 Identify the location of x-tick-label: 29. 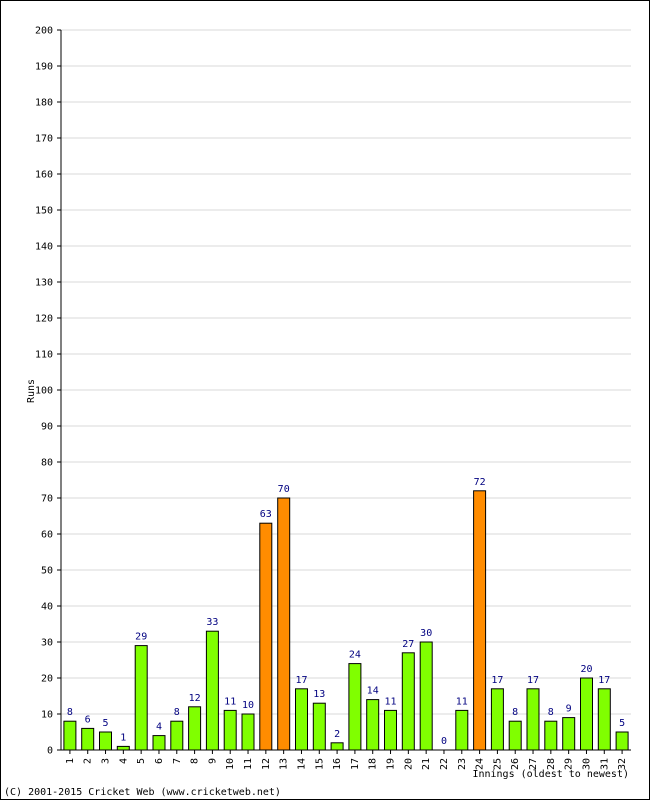
(569, 764).